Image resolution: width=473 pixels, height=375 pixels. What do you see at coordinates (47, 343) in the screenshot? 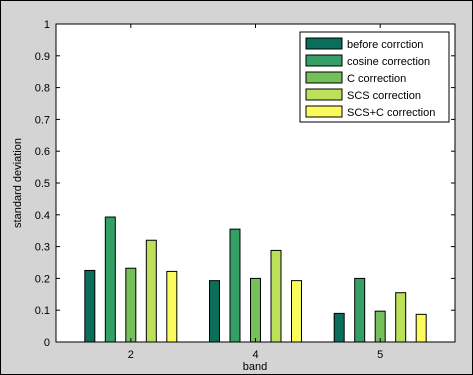
I see `y-tick-label: 0` at bounding box center [47, 343].